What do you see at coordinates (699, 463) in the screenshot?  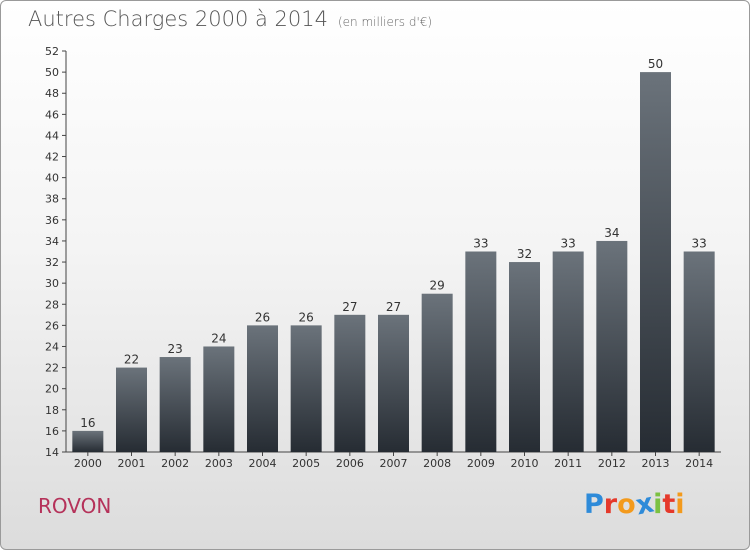 I see `x-tick-label: 2014` at bounding box center [699, 463].